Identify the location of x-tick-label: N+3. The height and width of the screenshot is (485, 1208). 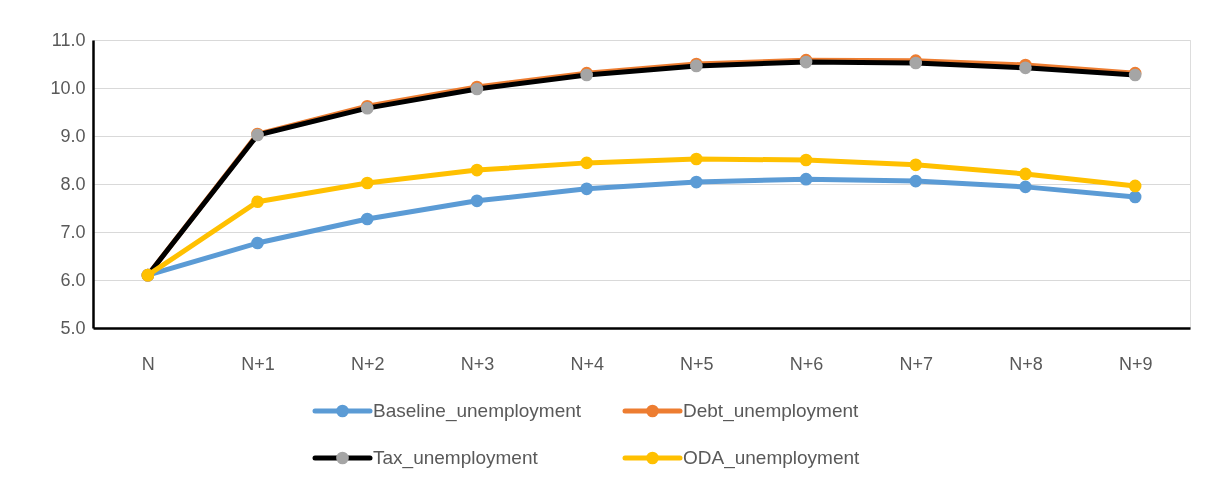
(477, 363).